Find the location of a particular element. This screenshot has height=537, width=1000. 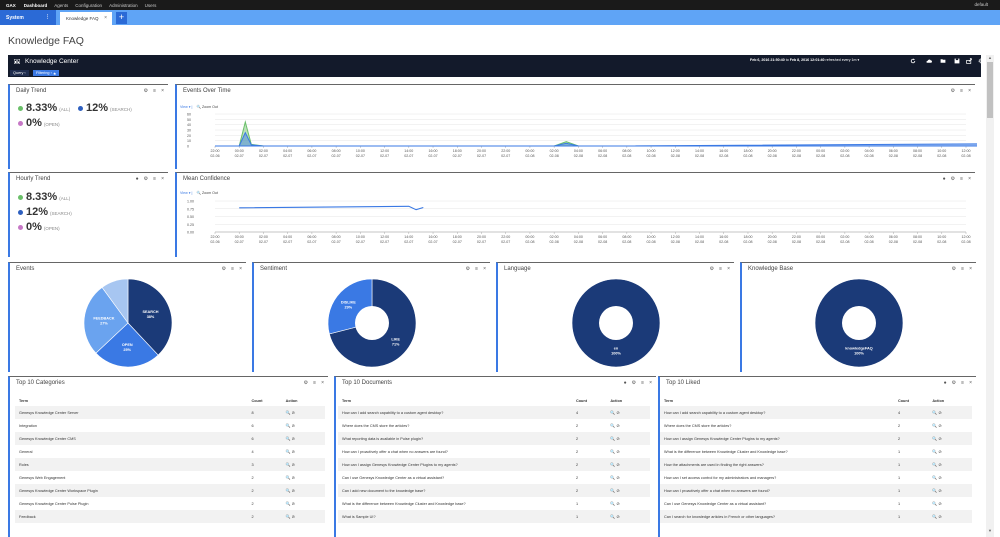

scroll-up-icon: ▲ is located at coordinates (990, 57).